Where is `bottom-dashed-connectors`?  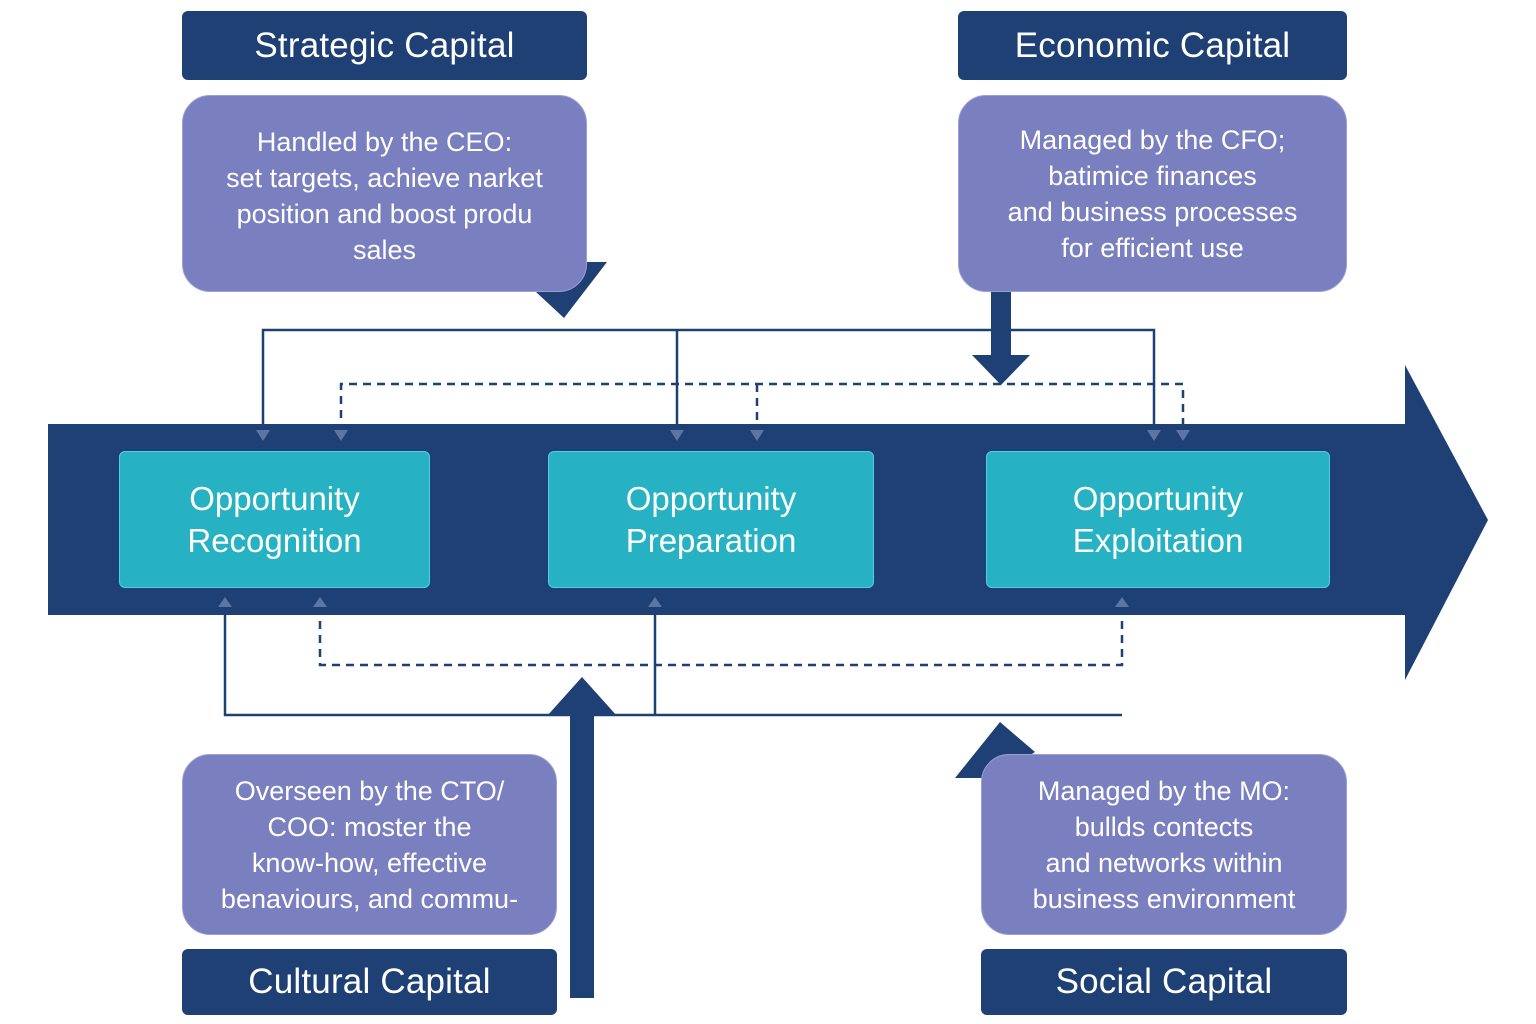 bottom-dashed-connectors is located at coordinates (721, 637).